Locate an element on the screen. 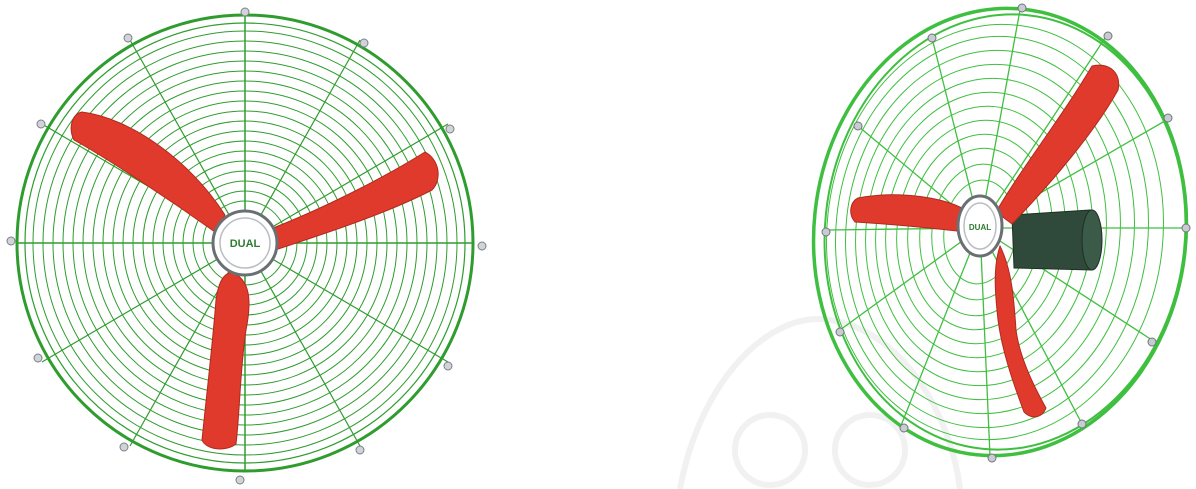 The width and height of the screenshot is (1196, 489). hub-front: DUAL is located at coordinates (245, 243).